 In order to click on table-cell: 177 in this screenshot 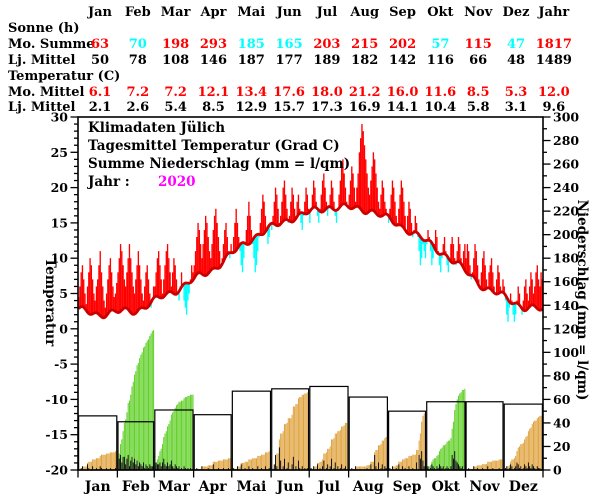, I will do `click(289, 60)`.